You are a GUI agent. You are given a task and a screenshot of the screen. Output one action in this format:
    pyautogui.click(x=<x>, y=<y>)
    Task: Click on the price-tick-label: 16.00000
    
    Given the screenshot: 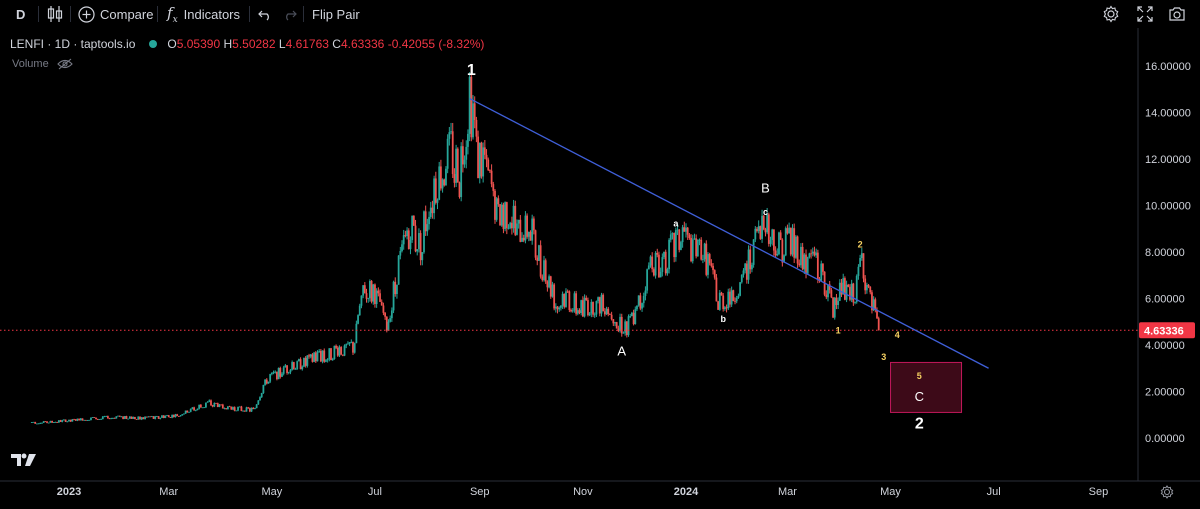 What is the action you would take?
    pyautogui.click(x=1168, y=67)
    